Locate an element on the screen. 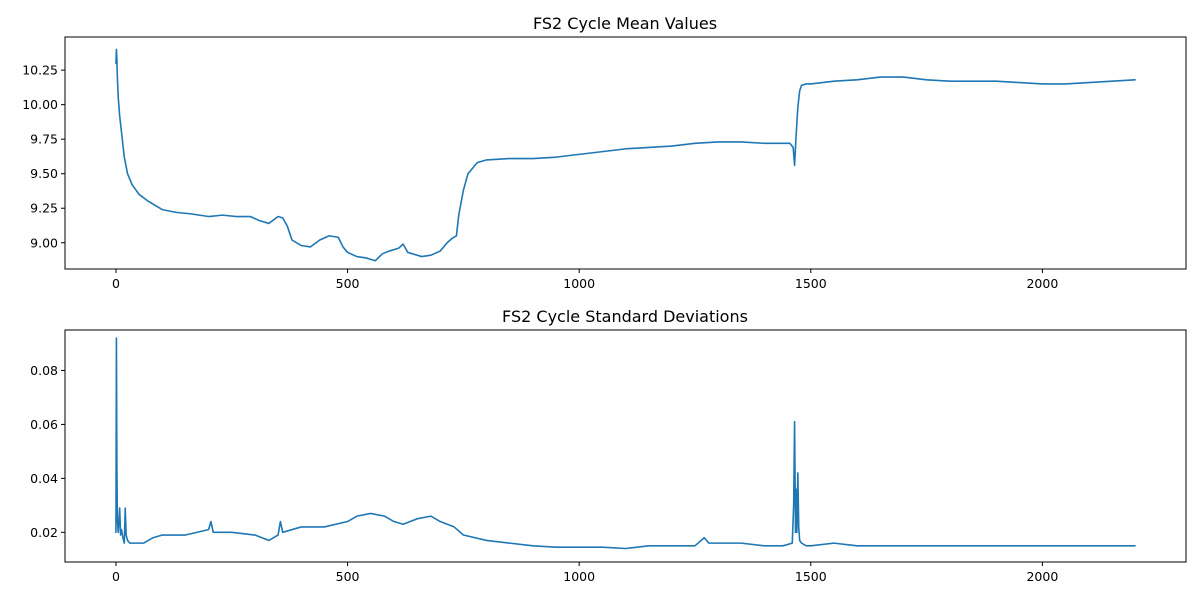 This screenshot has height=600, width=1200. std-deviations-title: FS2 Cycle Standard Deviations is located at coordinates (625, 316).